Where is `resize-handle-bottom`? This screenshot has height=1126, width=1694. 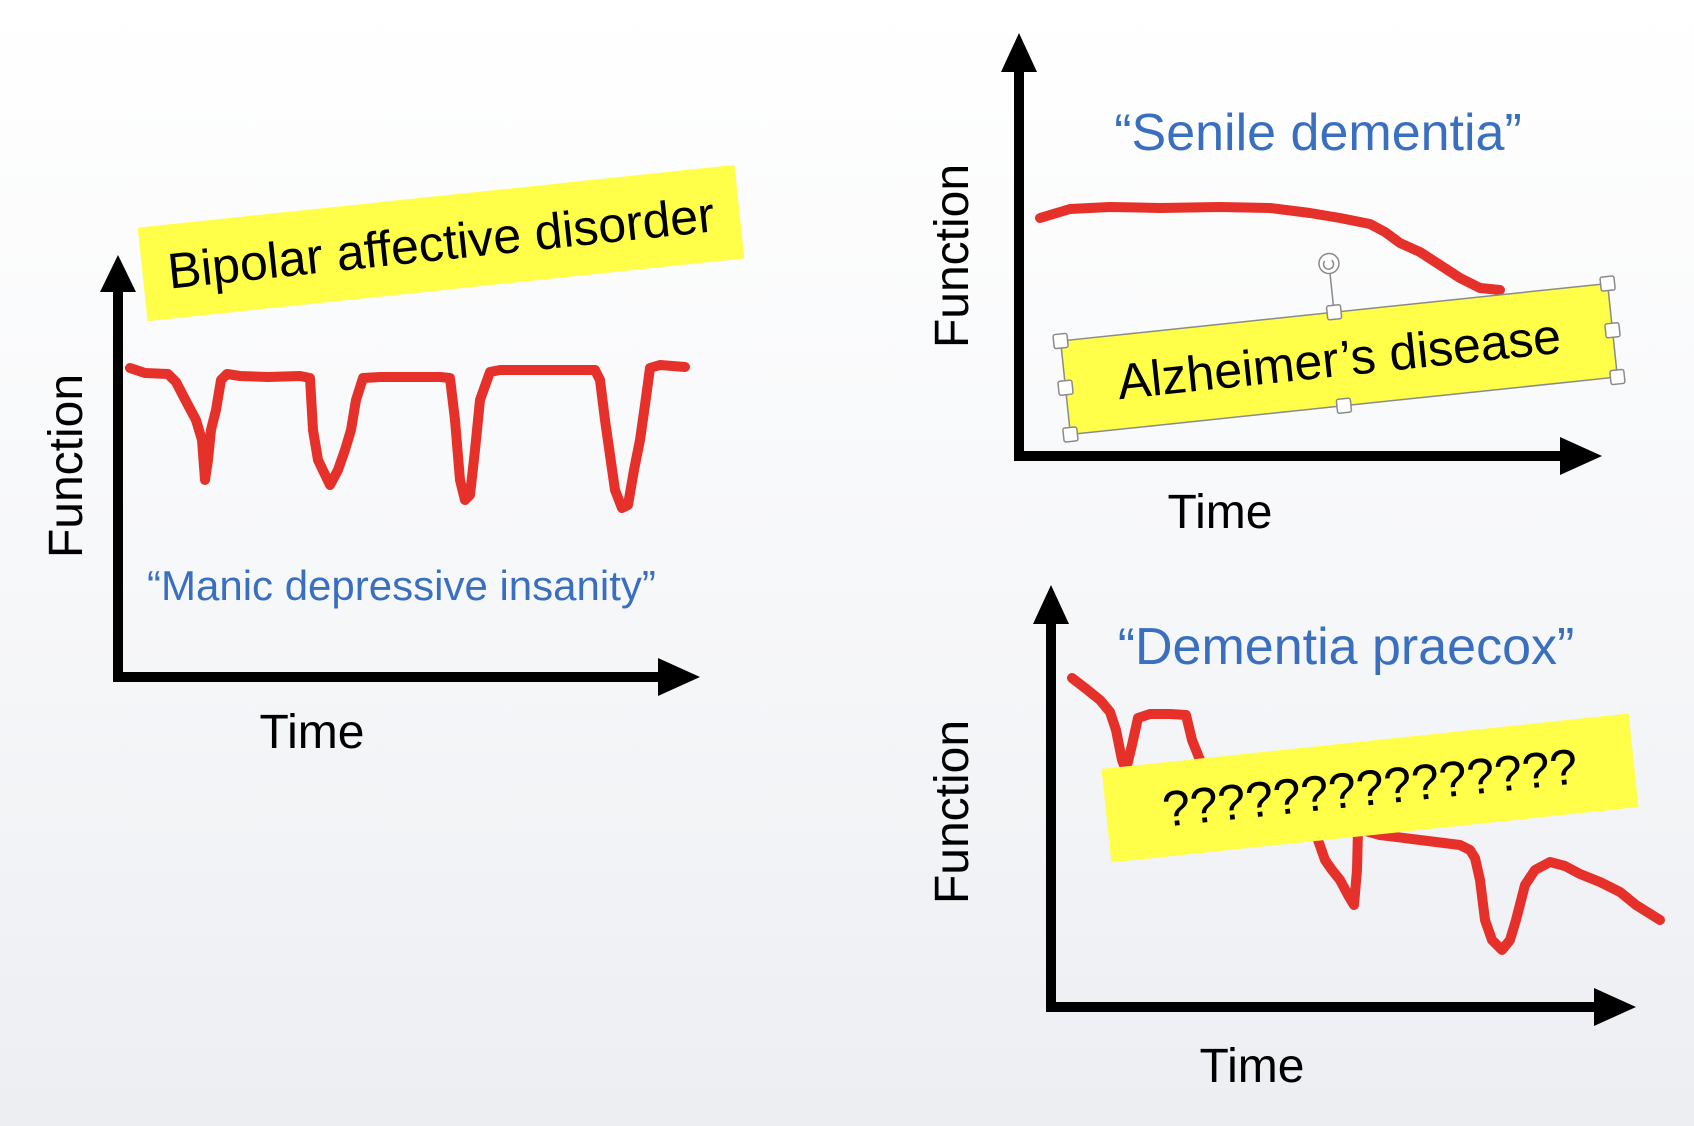
resize-handle-bottom is located at coordinates (1344, 405).